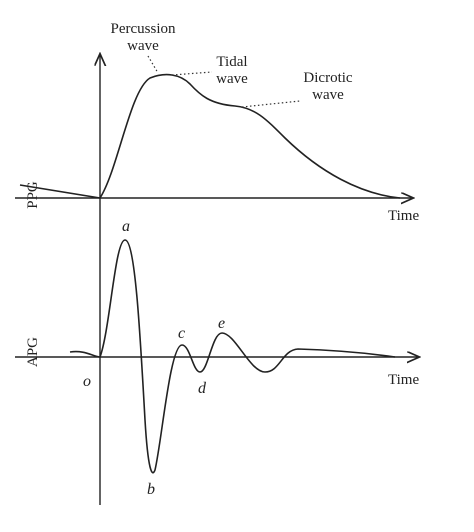 This screenshot has height=532, width=474. I want to click on point-label: d, so click(202, 388).